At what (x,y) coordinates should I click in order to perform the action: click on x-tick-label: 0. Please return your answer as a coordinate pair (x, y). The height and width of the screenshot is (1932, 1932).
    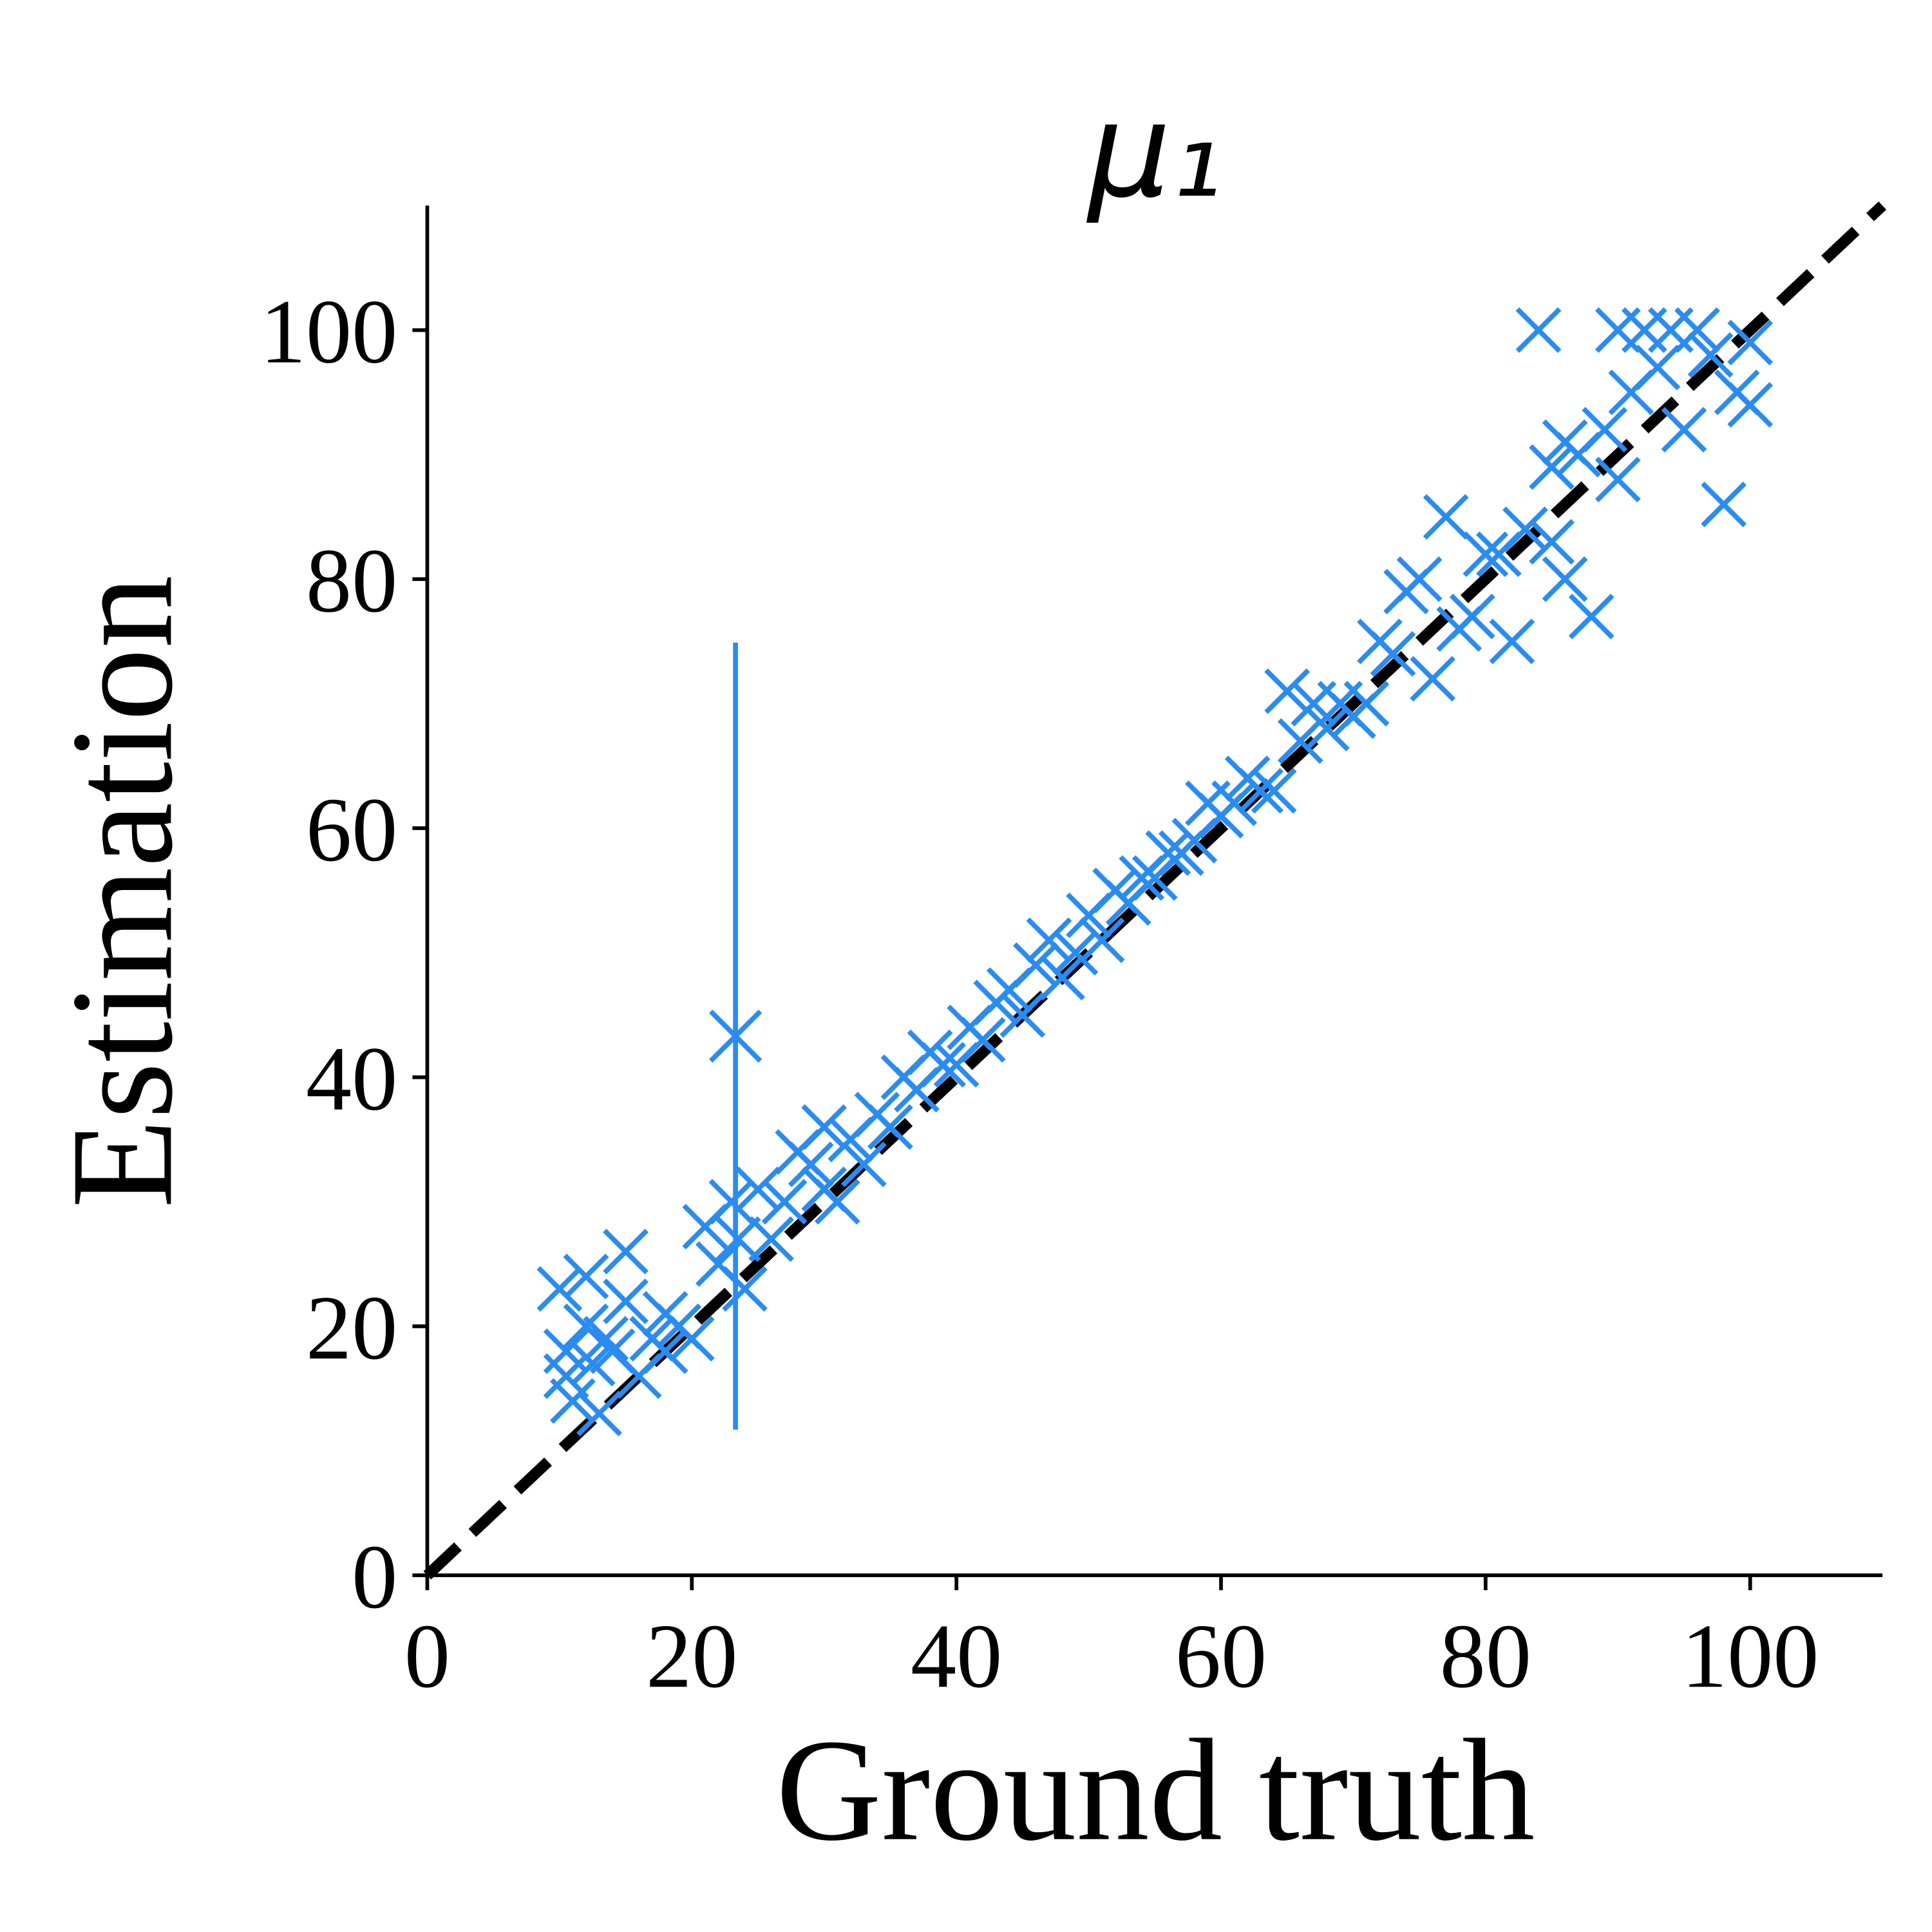
    Looking at the image, I should click on (427, 1656).